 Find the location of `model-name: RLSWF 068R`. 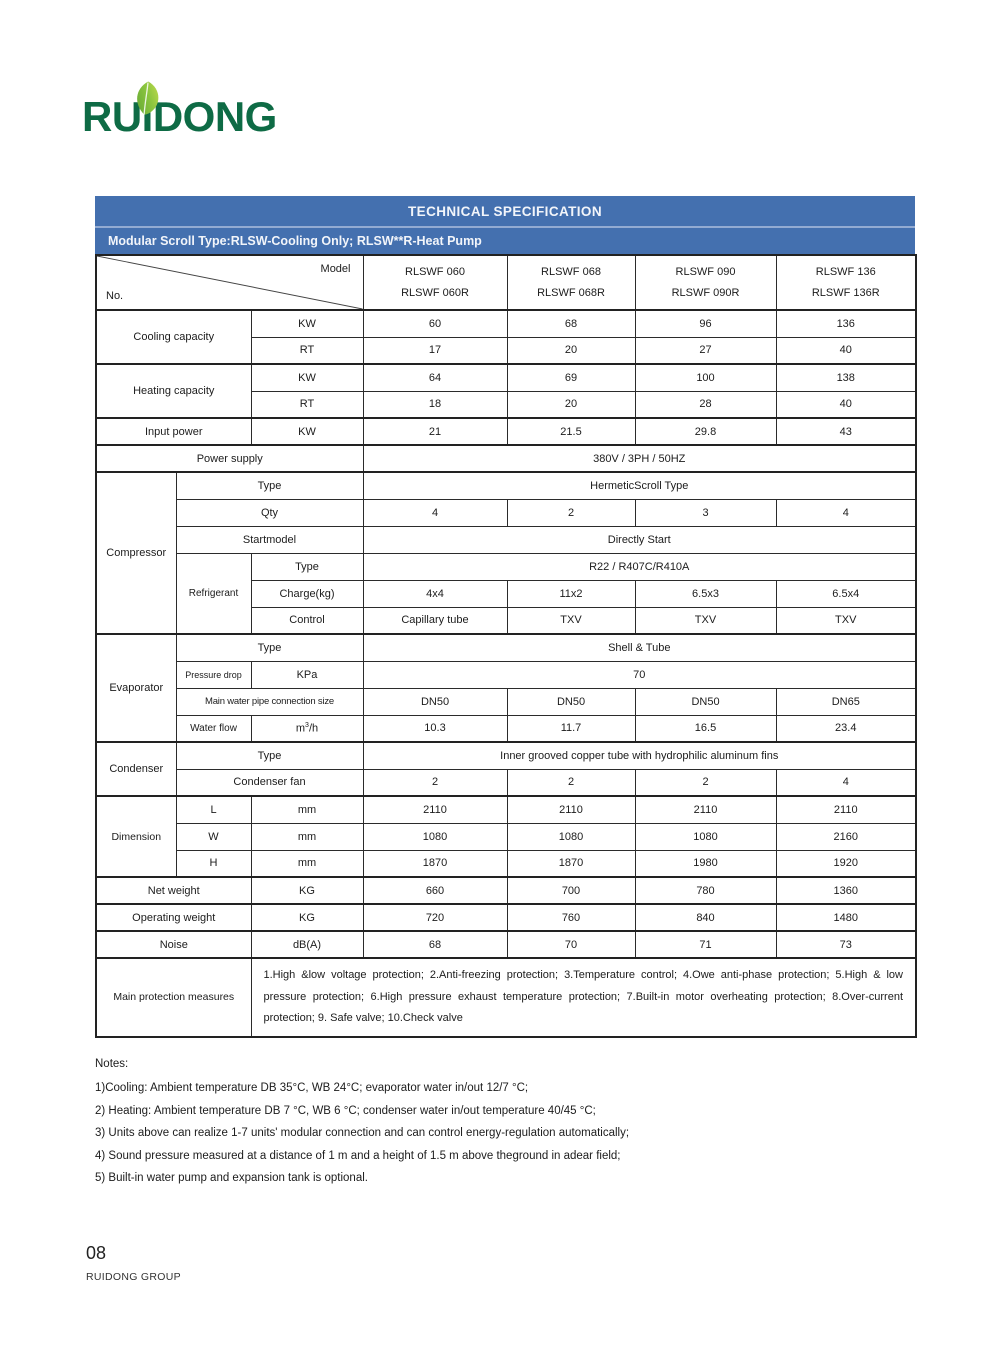

model-name: RLSWF 068R is located at coordinates (571, 292).